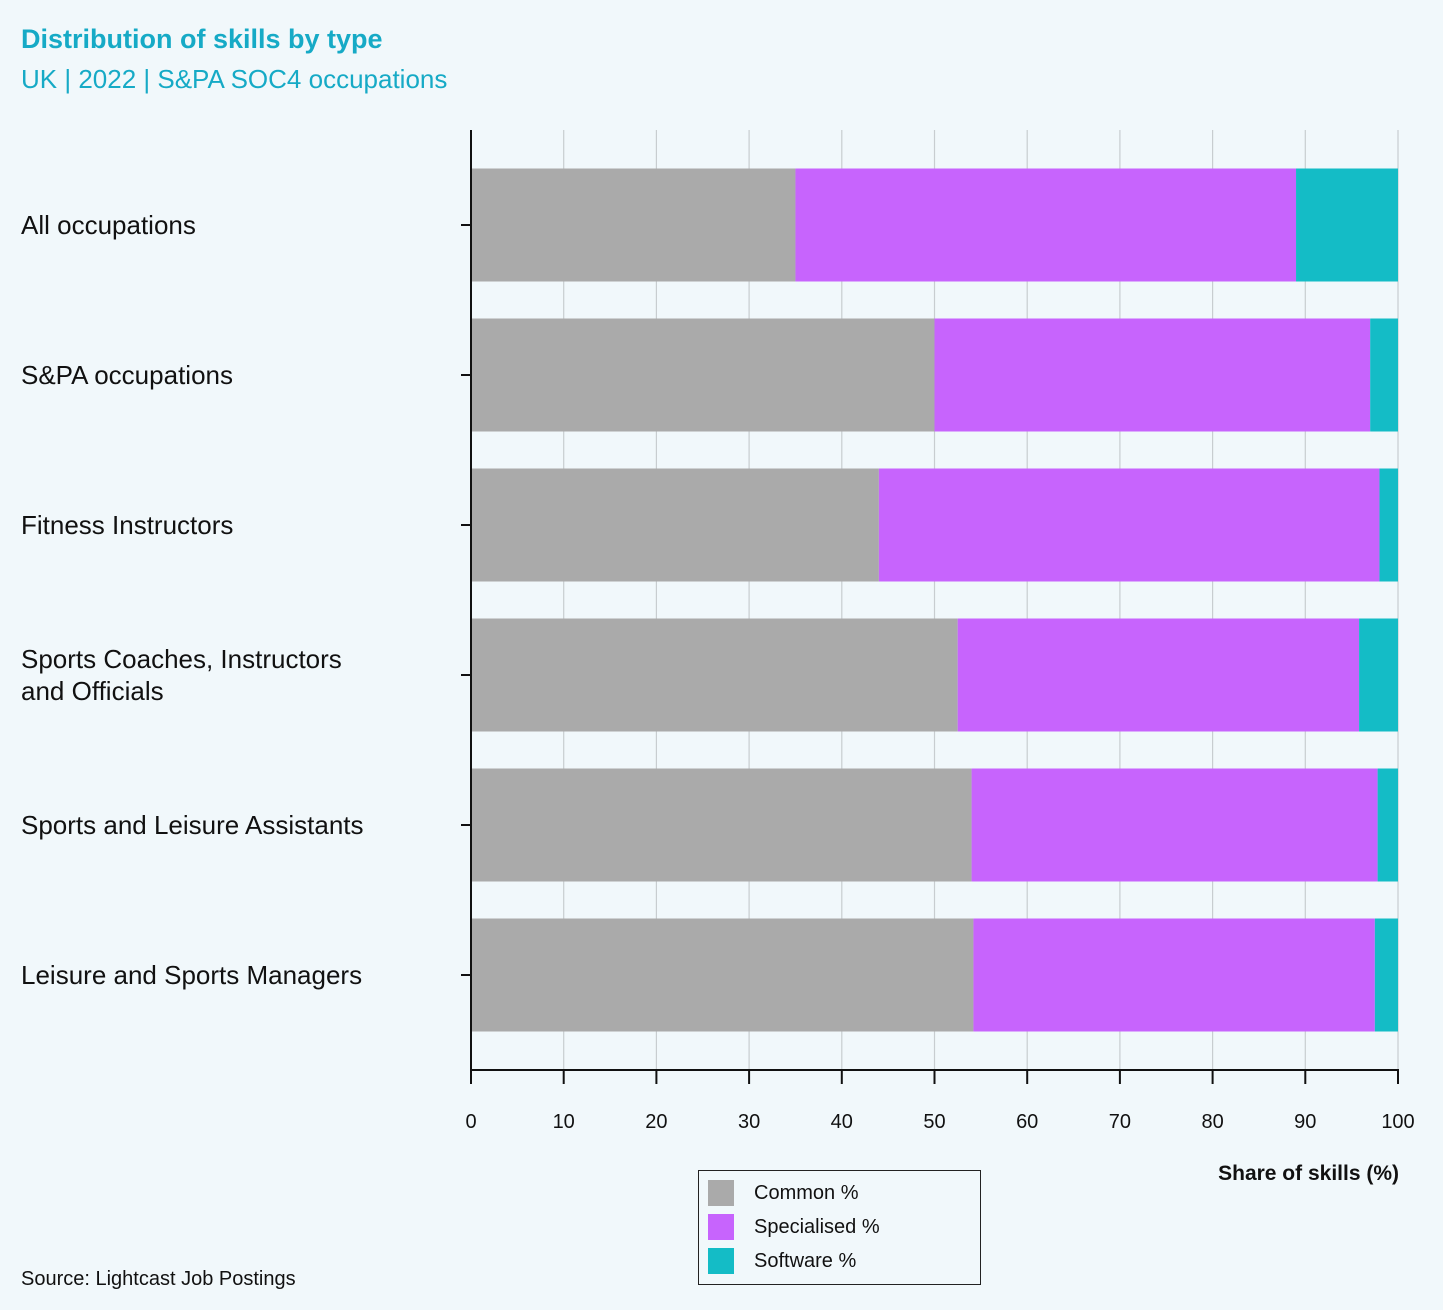 The image size is (1443, 1310). I want to click on legend-item-common: Common %, so click(783, 1193).